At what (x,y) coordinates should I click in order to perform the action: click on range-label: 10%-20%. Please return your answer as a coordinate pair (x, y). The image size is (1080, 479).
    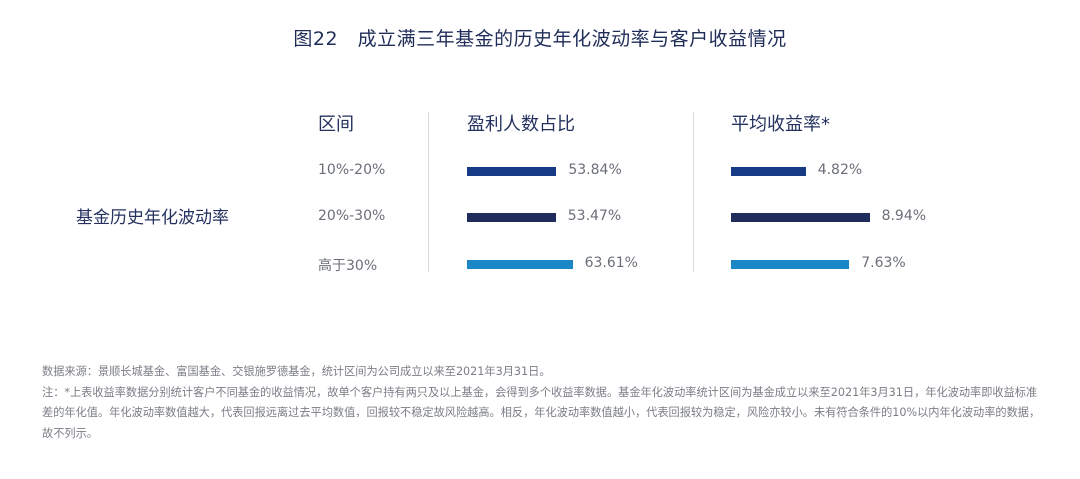
    Looking at the image, I should click on (352, 170).